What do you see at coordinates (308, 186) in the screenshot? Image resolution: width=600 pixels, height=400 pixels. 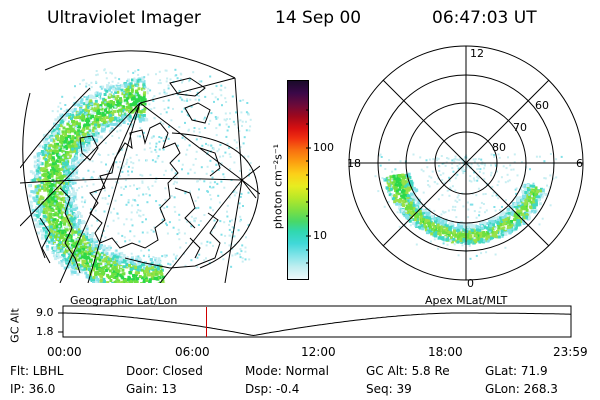 I see `colorbar-ticks` at bounding box center [308, 186].